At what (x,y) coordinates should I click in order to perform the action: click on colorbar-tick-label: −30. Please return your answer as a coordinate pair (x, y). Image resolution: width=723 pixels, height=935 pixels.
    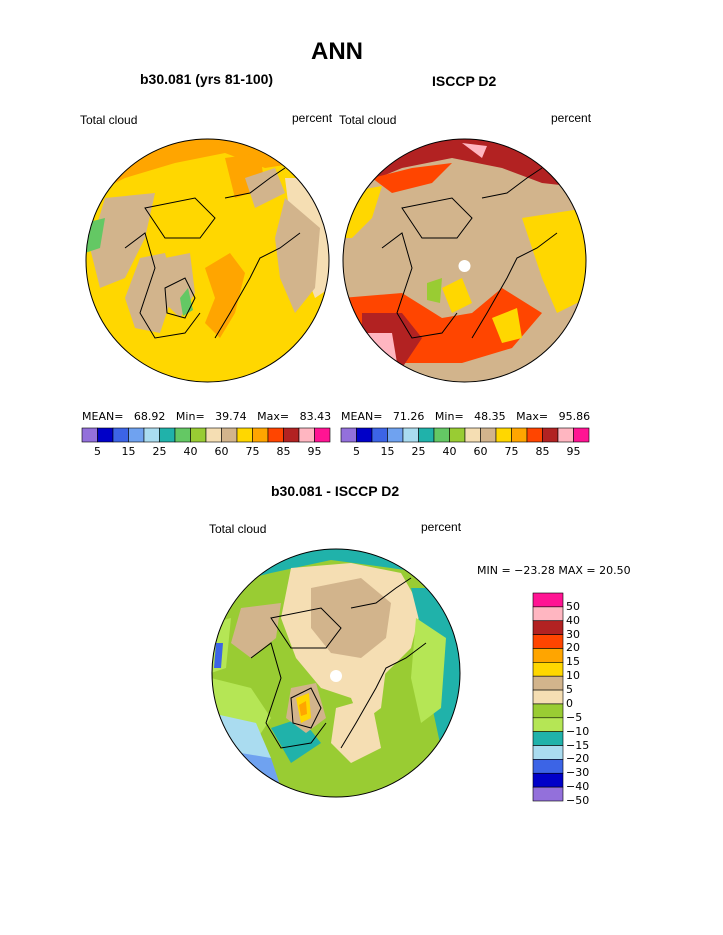
    Looking at the image, I should click on (578, 773).